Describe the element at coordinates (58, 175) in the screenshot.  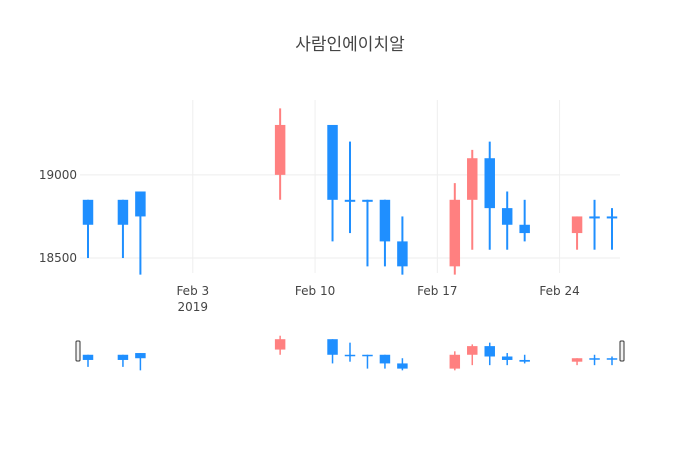
I see `y-tick-label: 19000` at that location.